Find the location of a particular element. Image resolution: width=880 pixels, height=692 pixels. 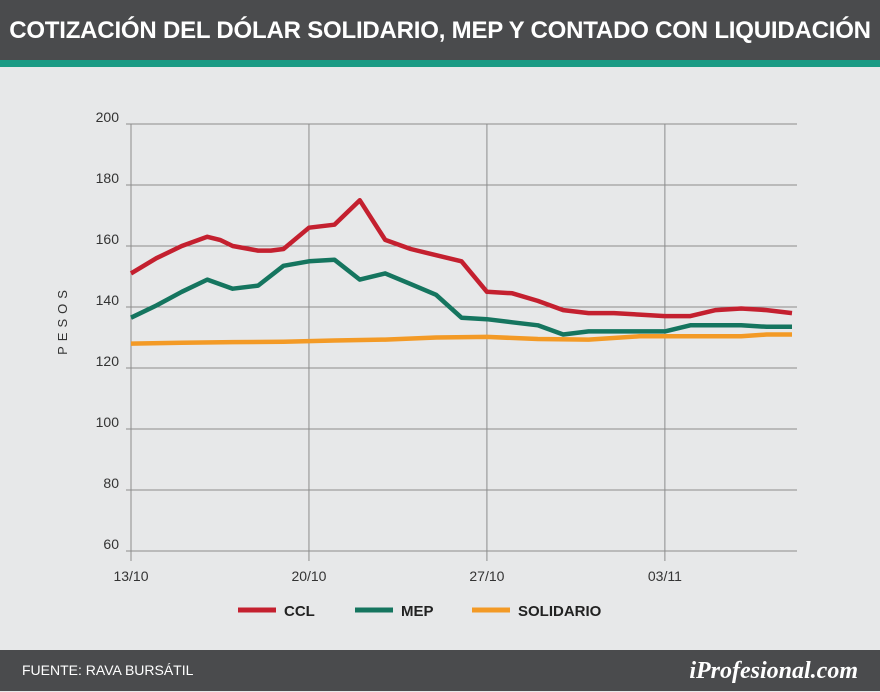

legend-label-mep: MEP is located at coordinates (417, 611).